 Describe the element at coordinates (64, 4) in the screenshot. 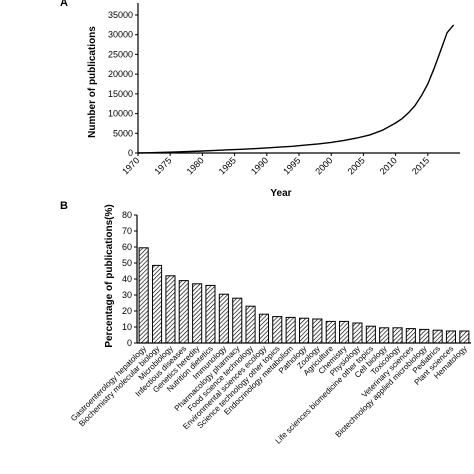

I see `panel-a-letter: A` at that location.